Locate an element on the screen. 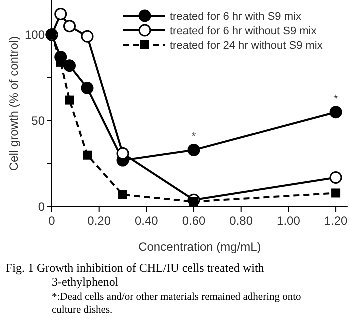  y-axis-title: Cell growth (% of control) is located at coordinates (14, 104).